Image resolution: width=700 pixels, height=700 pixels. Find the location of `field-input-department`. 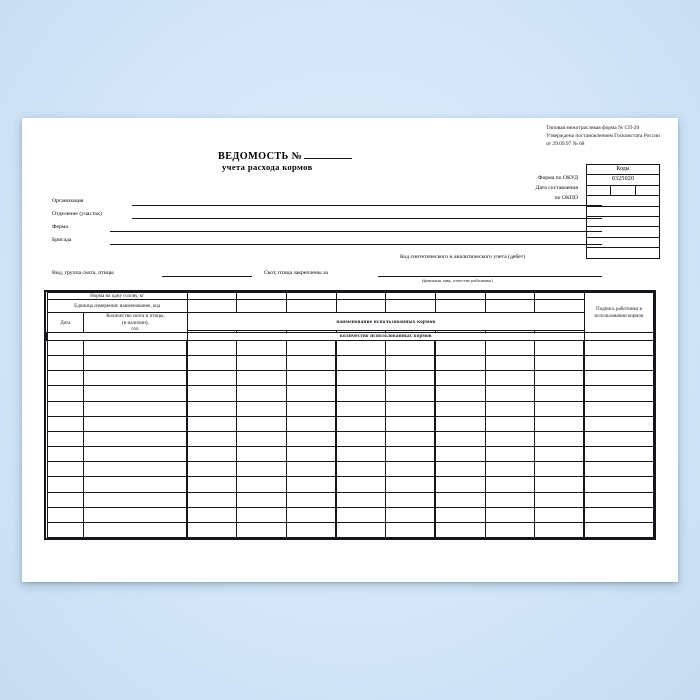

field-input-department is located at coordinates (367, 218).